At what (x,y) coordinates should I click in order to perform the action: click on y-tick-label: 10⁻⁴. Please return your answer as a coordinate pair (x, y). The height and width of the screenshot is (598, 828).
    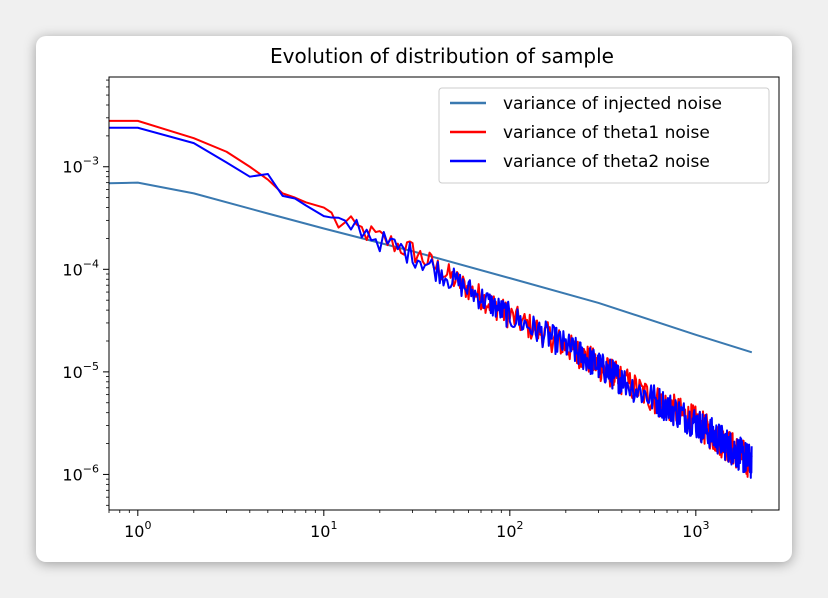
    Looking at the image, I should click on (80, 268).